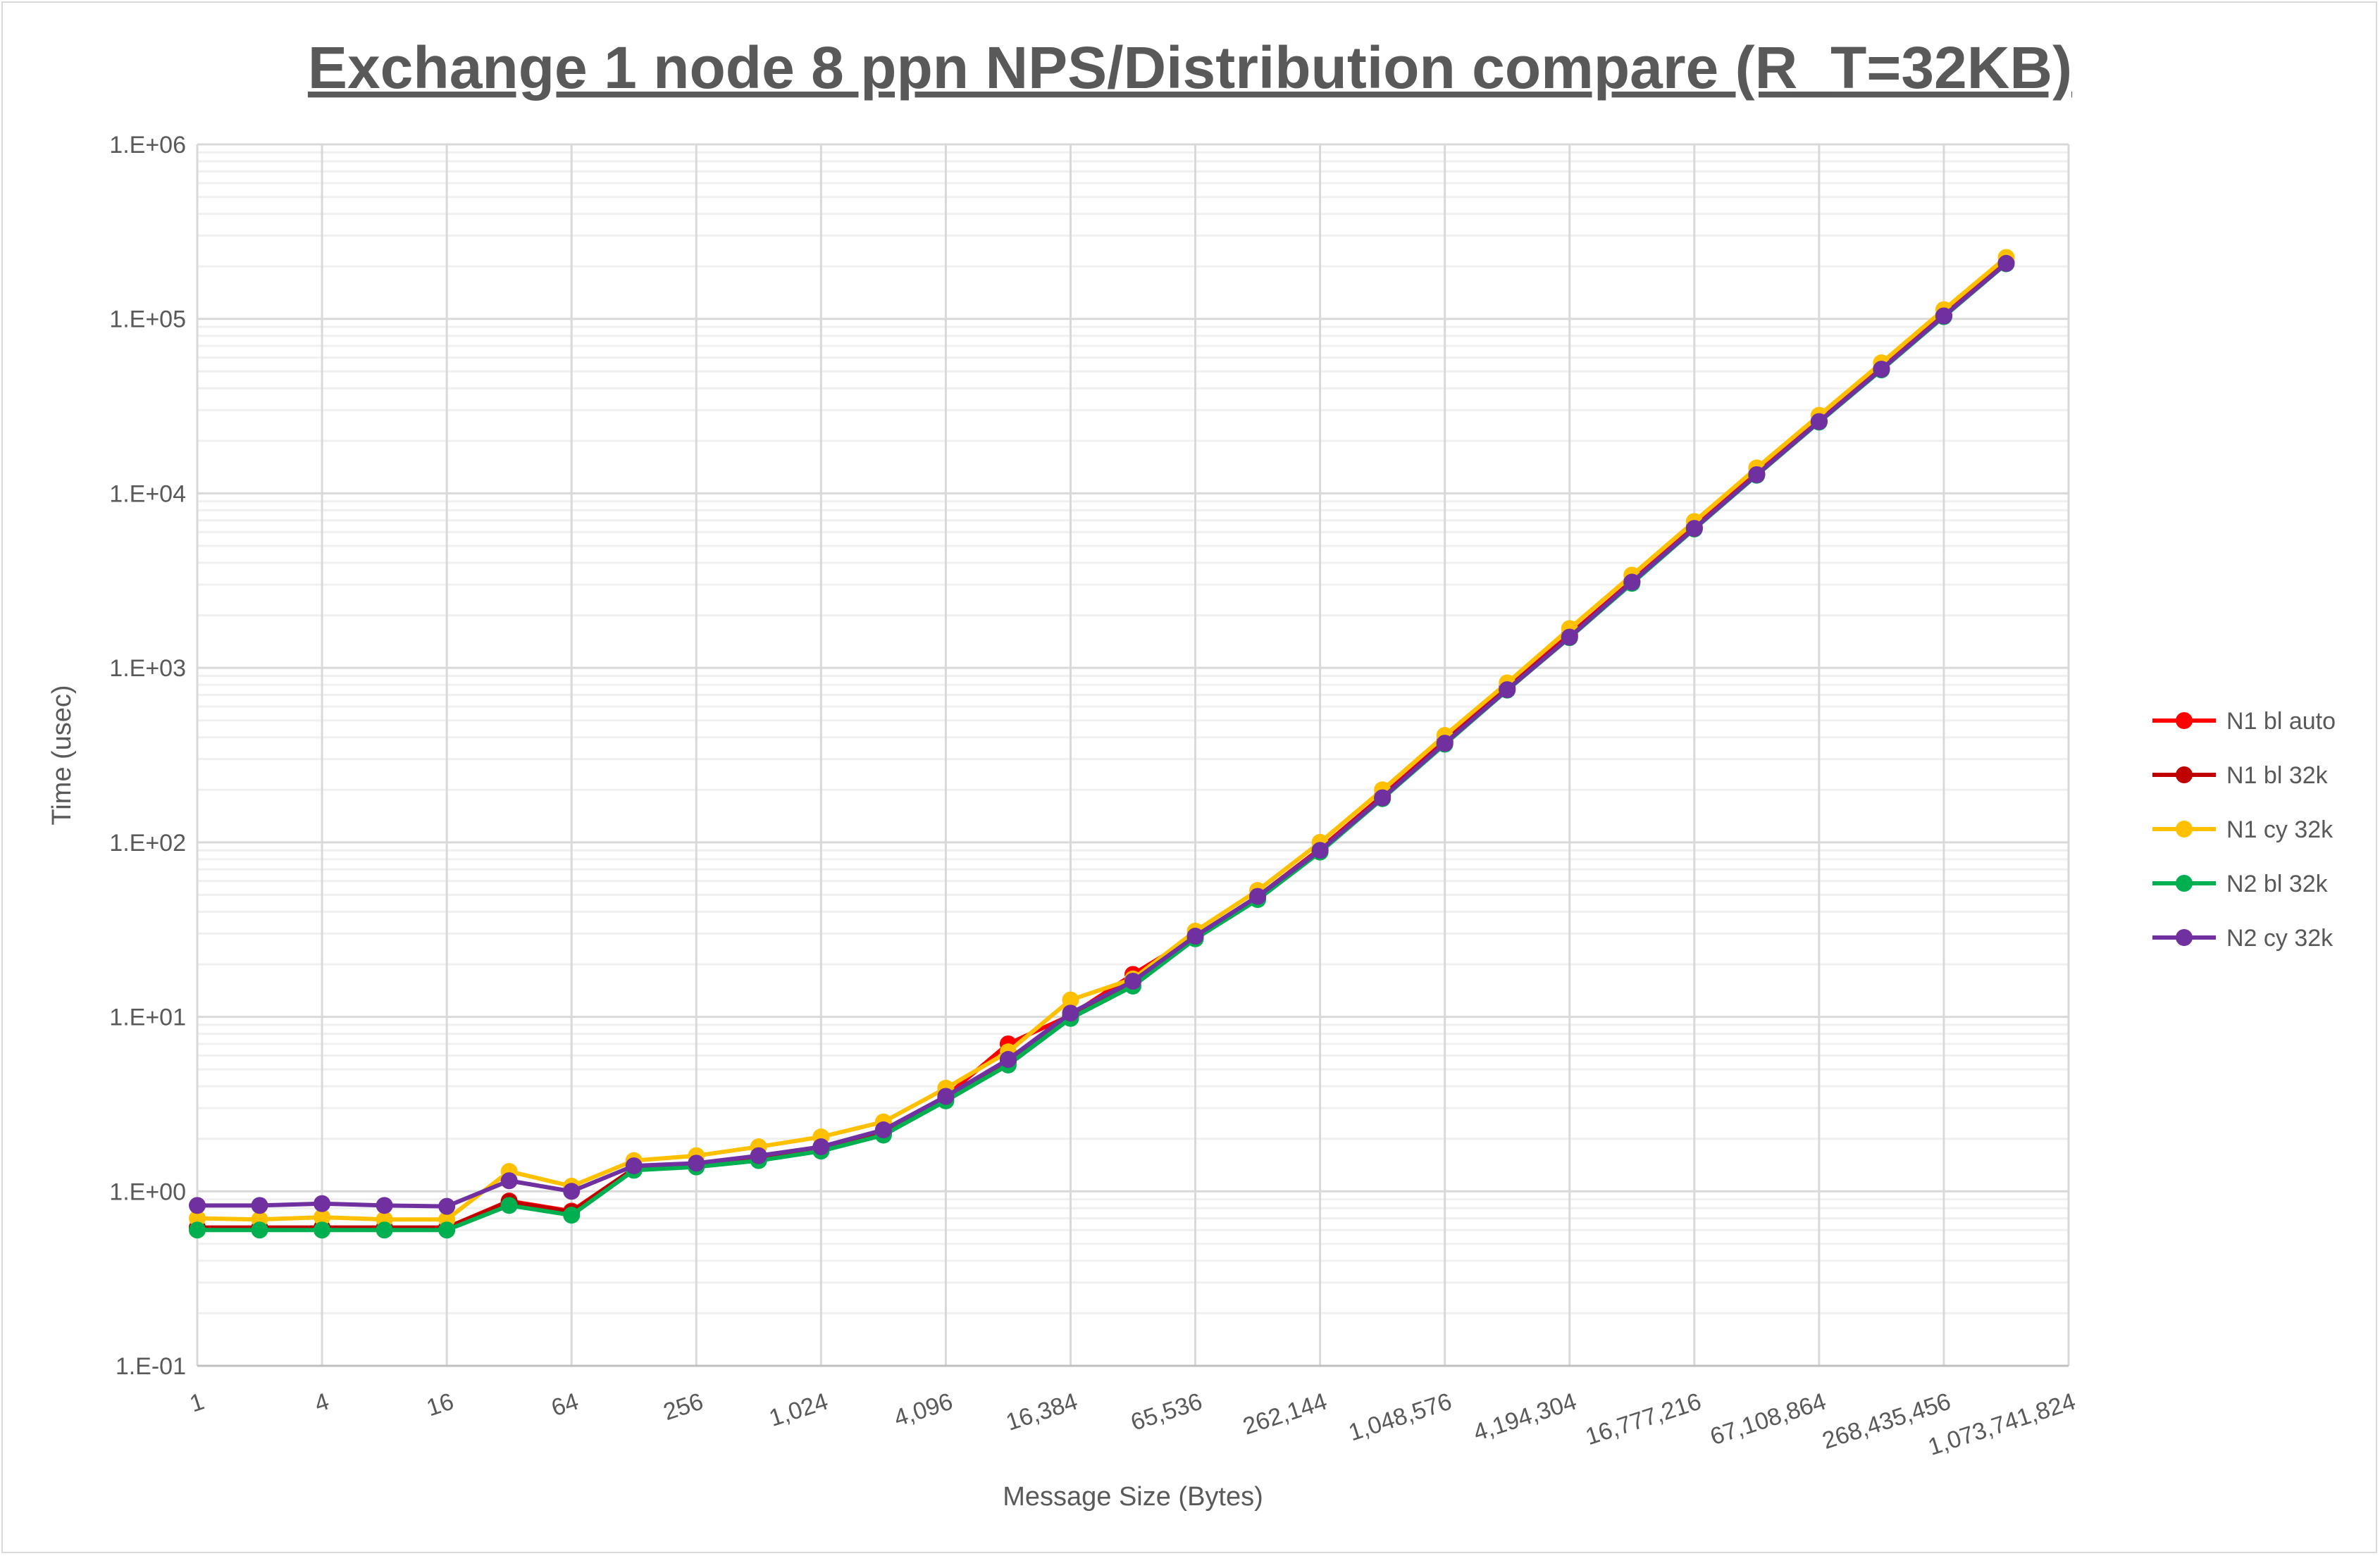  What do you see at coordinates (683, 1407) in the screenshot?
I see `x-tick-label: 256` at bounding box center [683, 1407].